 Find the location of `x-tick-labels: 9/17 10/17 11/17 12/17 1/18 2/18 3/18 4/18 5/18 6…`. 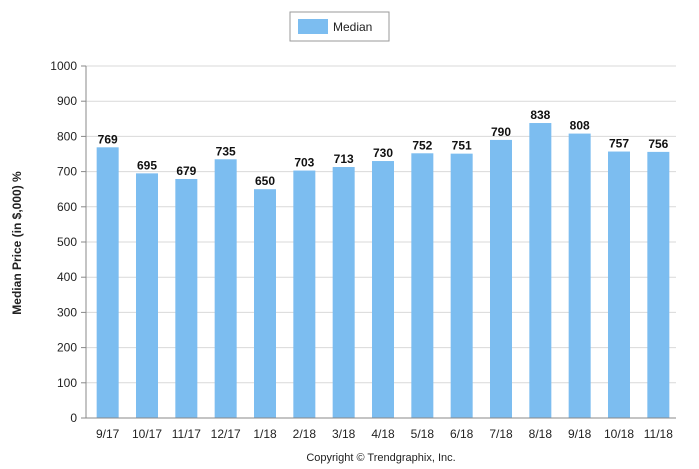

x-tick-labels: 9/17 10/17 11/17 12/17 1/18 2/18 3/18 4/18 5/18 6… is located at coordinates (384, 434).